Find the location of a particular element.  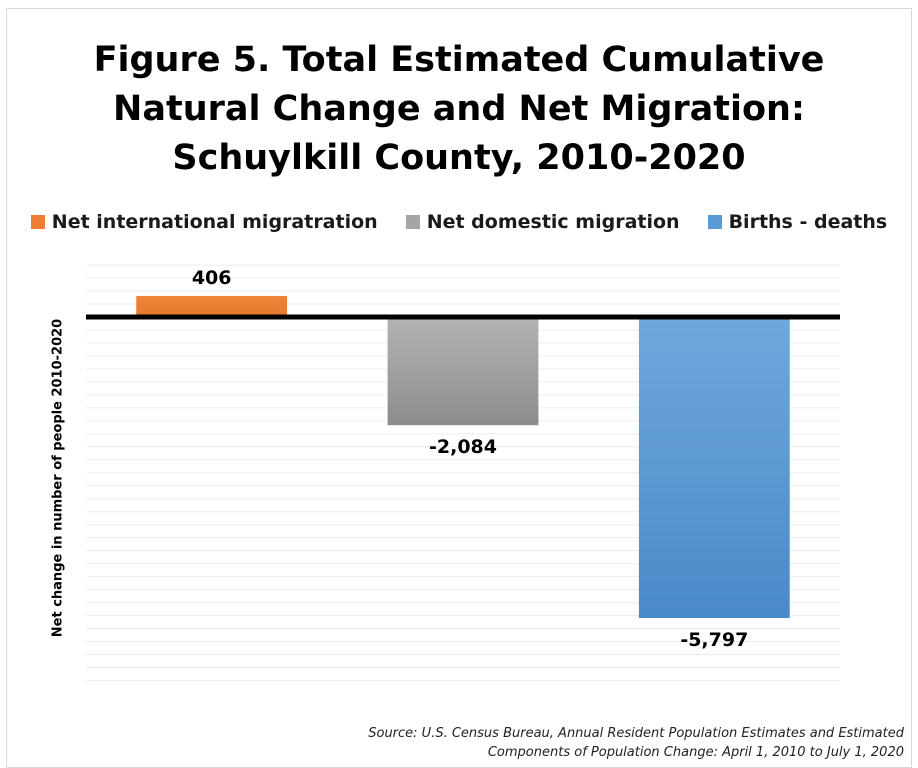

legend-swatch-international is located at coordinates (37, 222).